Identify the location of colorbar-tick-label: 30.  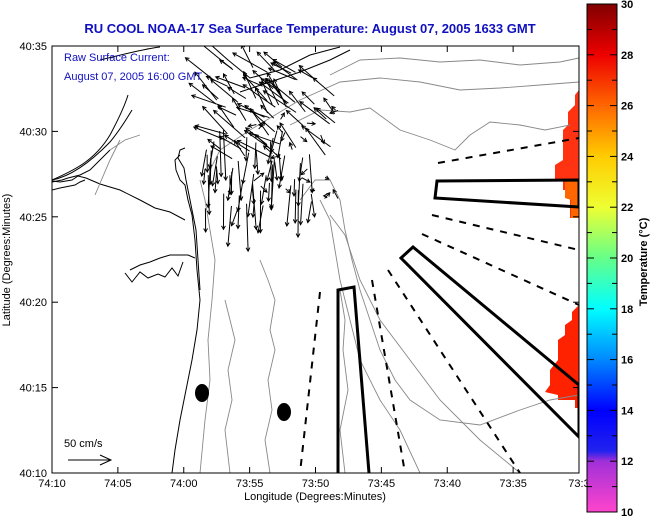
(627, 5).